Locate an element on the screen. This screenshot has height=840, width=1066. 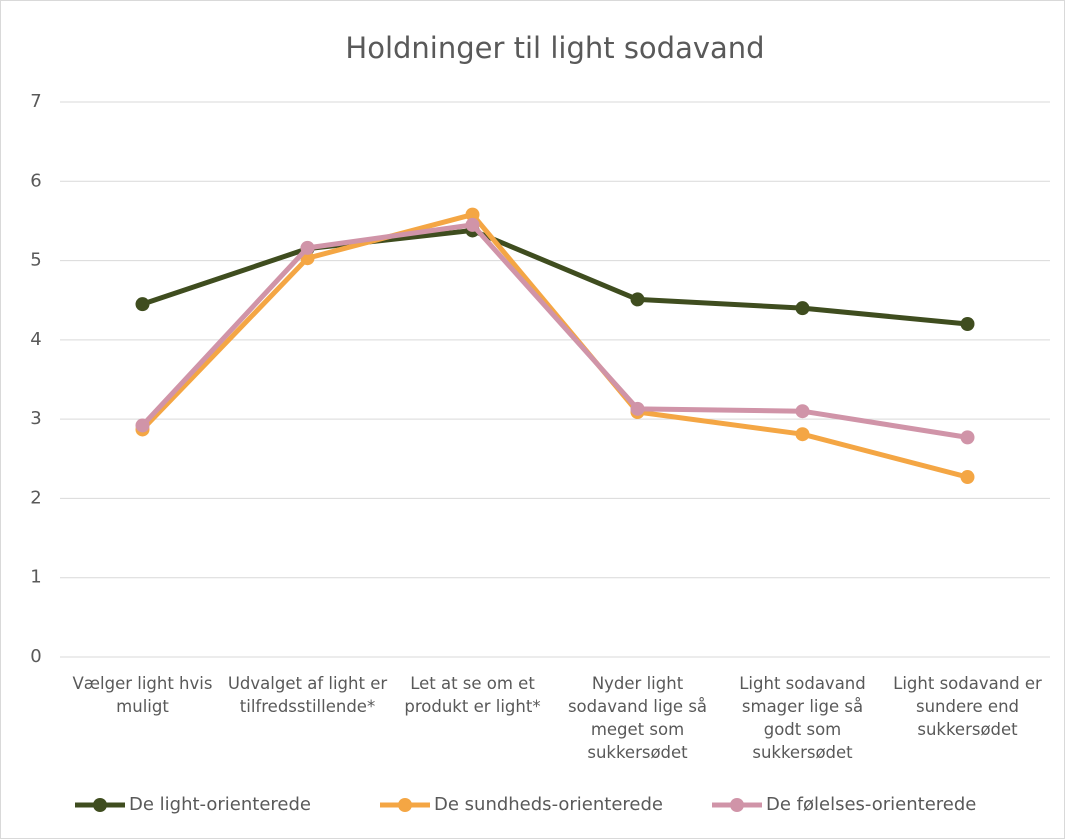
chart-title: Holdninger til light sodavand is located at coordinates (554, 48).